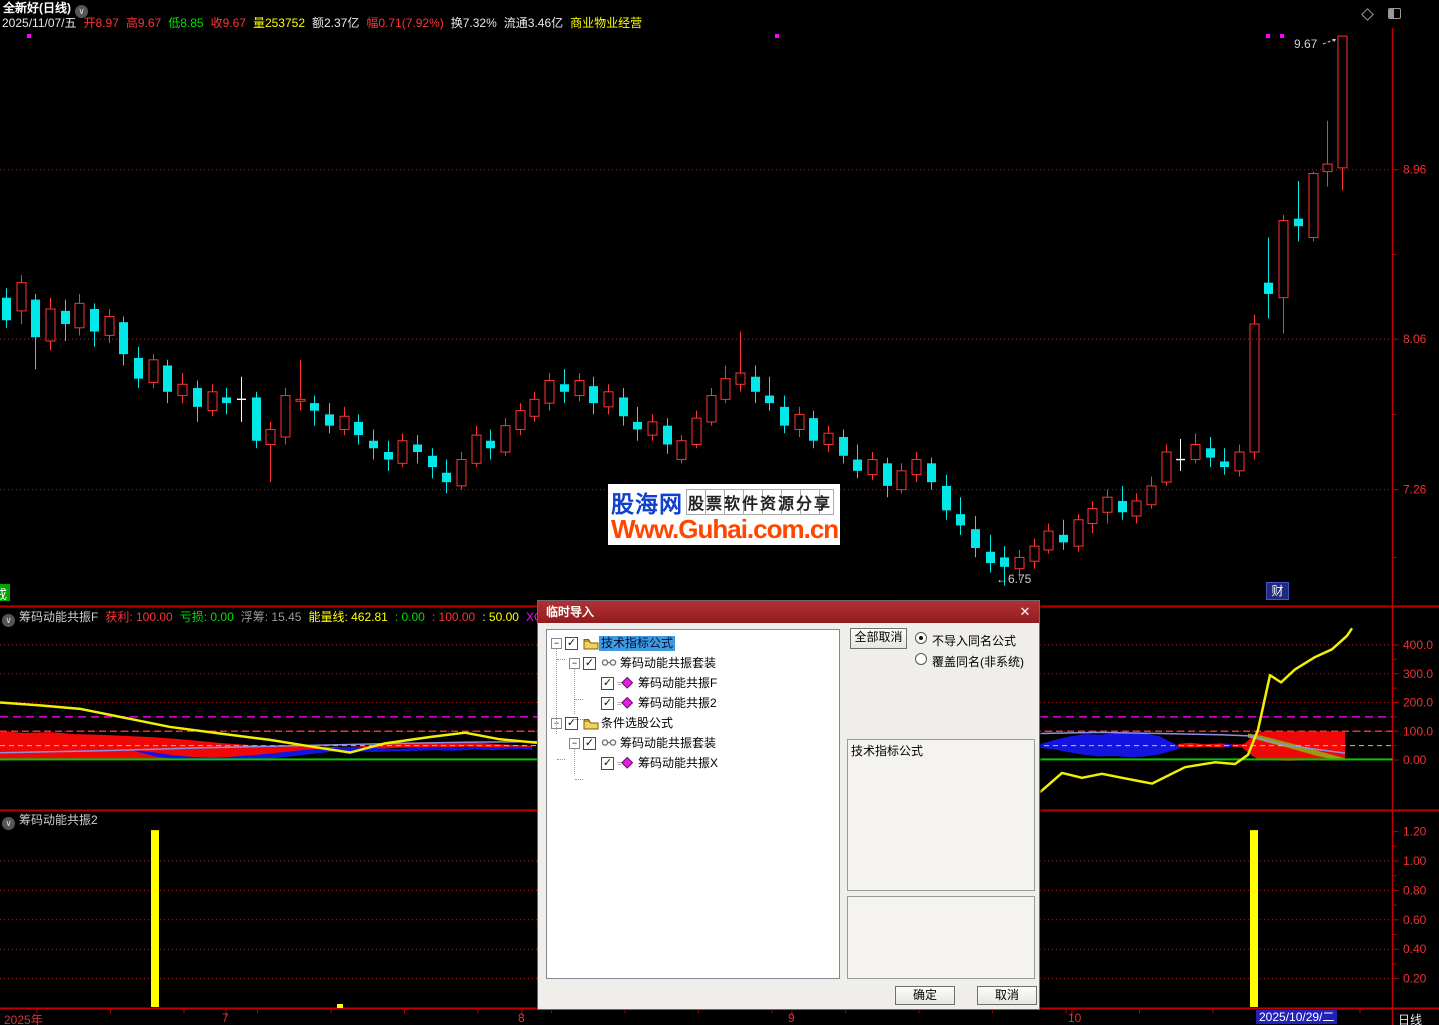  Describe the element at coordinates (206, 617) in the screenshot. I see `indicator-value: 亏损: 0.00` at that location.